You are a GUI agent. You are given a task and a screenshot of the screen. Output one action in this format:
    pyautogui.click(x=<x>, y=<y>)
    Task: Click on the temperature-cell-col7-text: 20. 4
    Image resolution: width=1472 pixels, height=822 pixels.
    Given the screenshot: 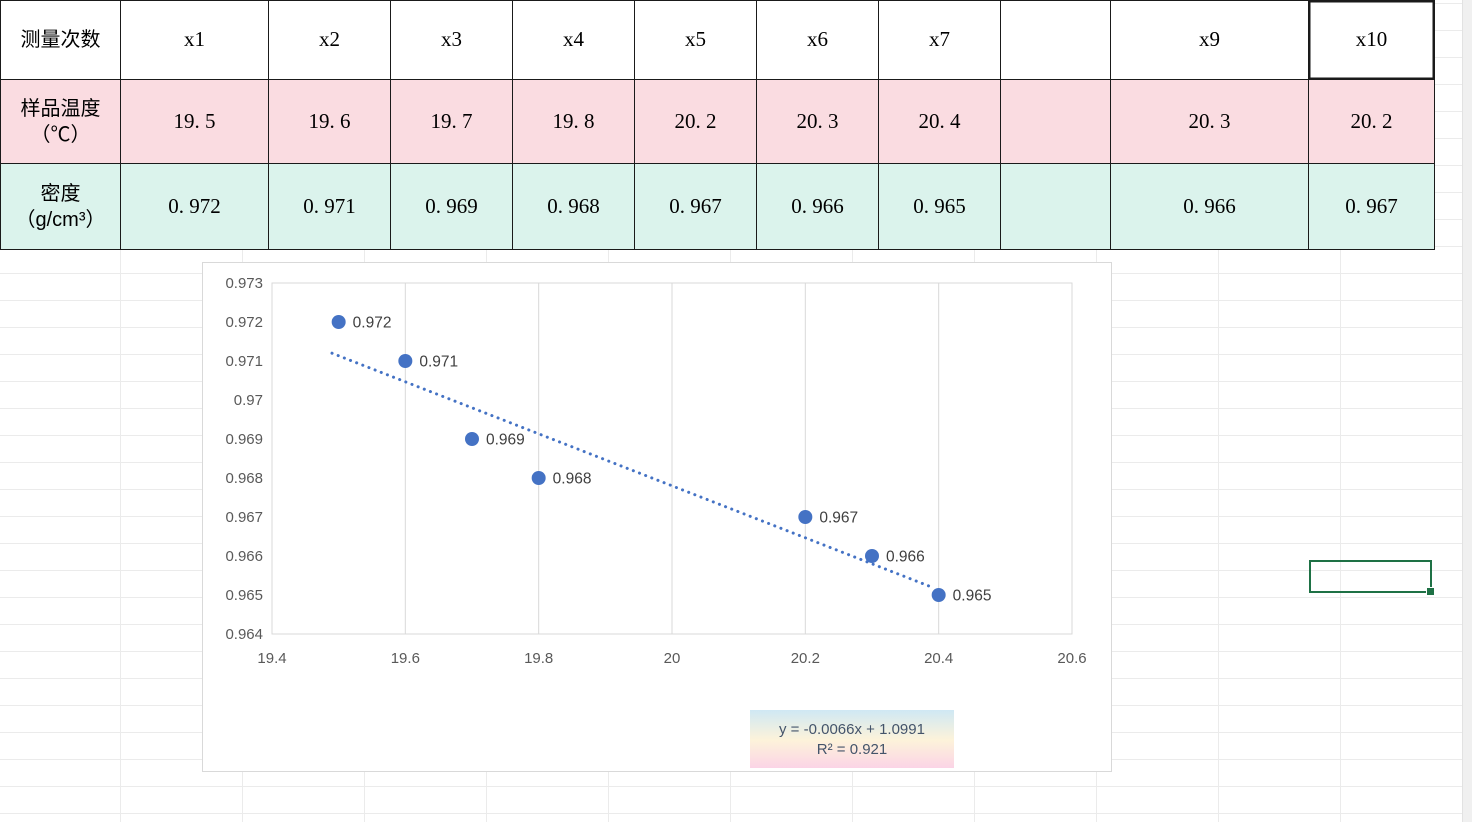 What is the action you would take?
    pyautogui.click(x=939, y=120)
    